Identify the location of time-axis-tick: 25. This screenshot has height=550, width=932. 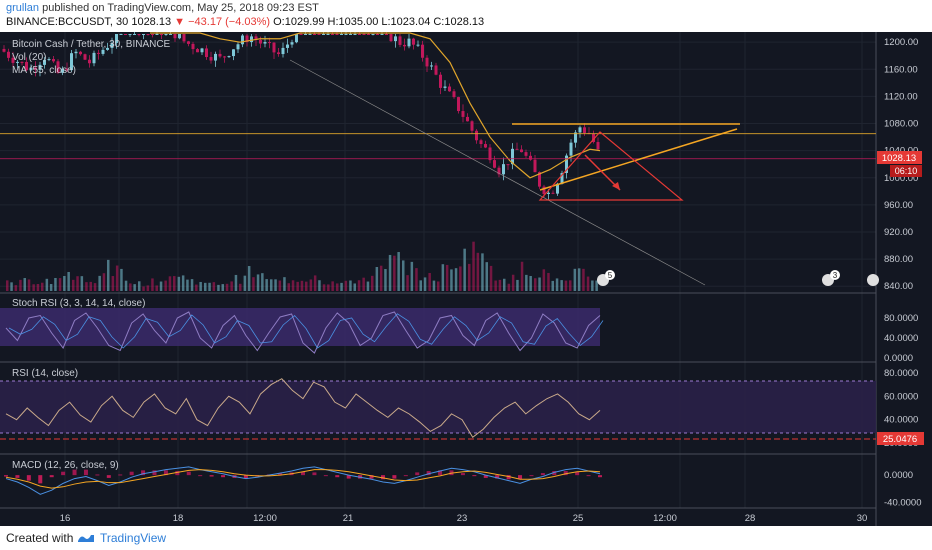
(578, 518).